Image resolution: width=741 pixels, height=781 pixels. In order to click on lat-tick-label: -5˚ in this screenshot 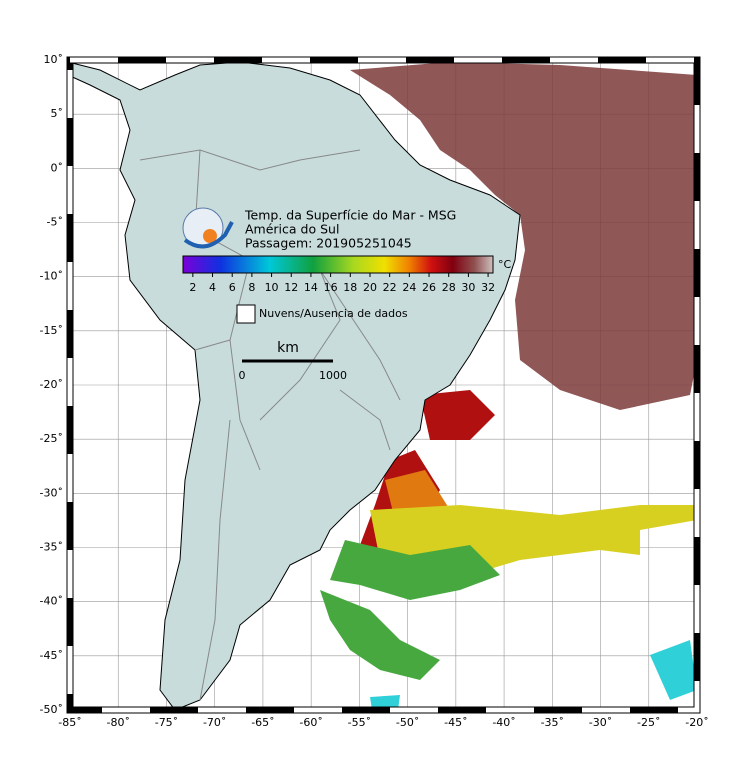, I will do `click(55, 222)`.